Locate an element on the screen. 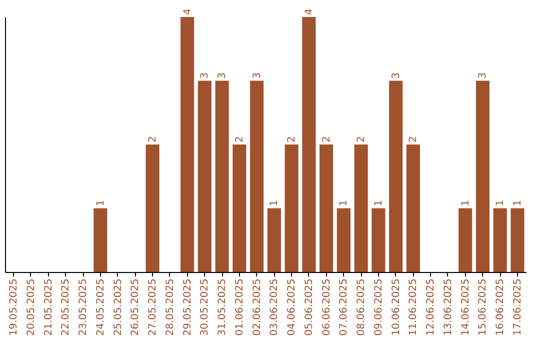  x-tick-label: 03.06.2025 is located at coordinates (274, 307).